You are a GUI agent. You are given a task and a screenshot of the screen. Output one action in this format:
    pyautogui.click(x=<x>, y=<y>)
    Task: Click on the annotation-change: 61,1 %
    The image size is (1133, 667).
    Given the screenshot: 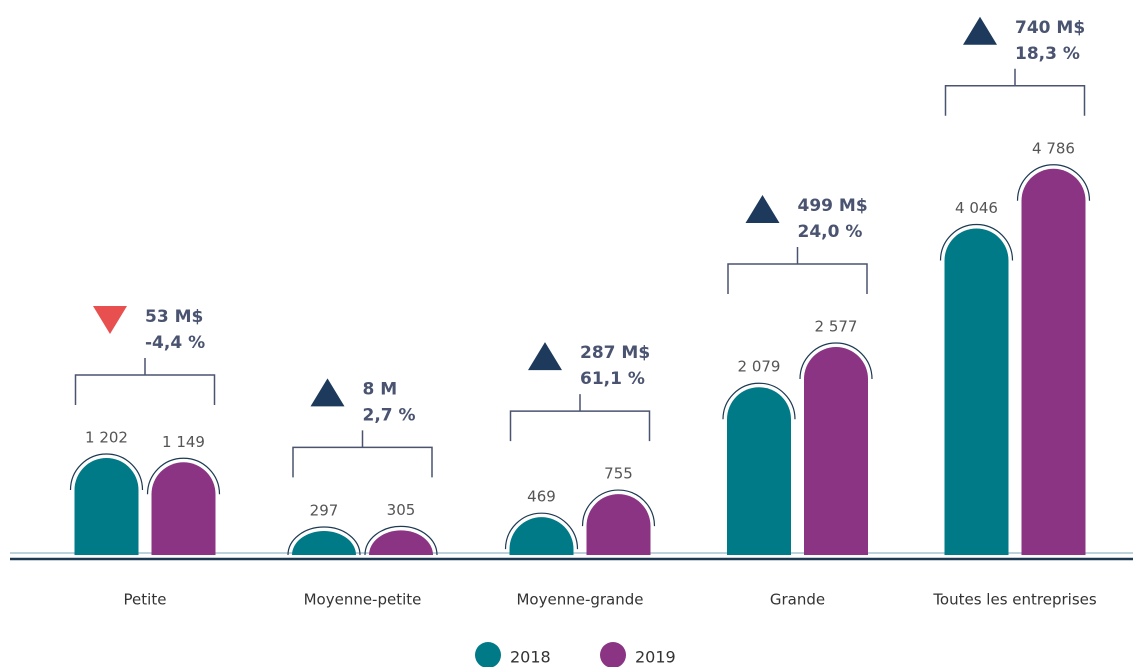 What is the action you would take?
    pyautogui.click(x=612, y=379)
    